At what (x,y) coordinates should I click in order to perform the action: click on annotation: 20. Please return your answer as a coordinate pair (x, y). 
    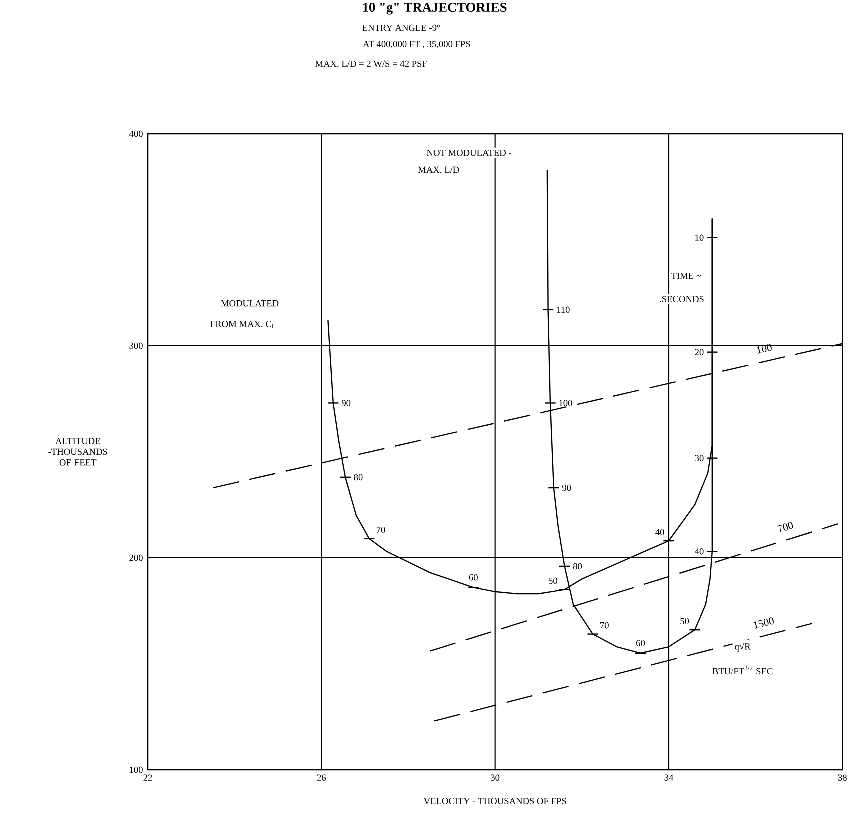
    Looking at the image, I should click on (699, 352).